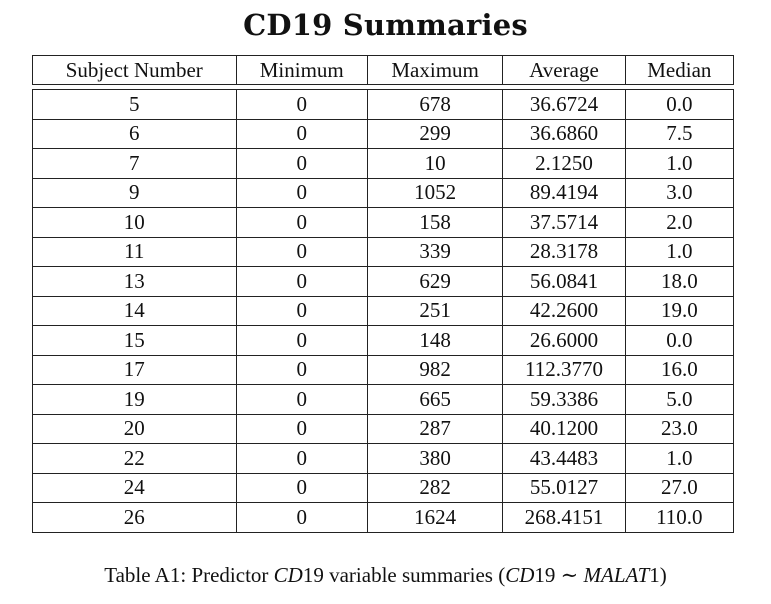  I want to click on table-row: 19 0 665 59.3386 5.0, so click(383, 399).